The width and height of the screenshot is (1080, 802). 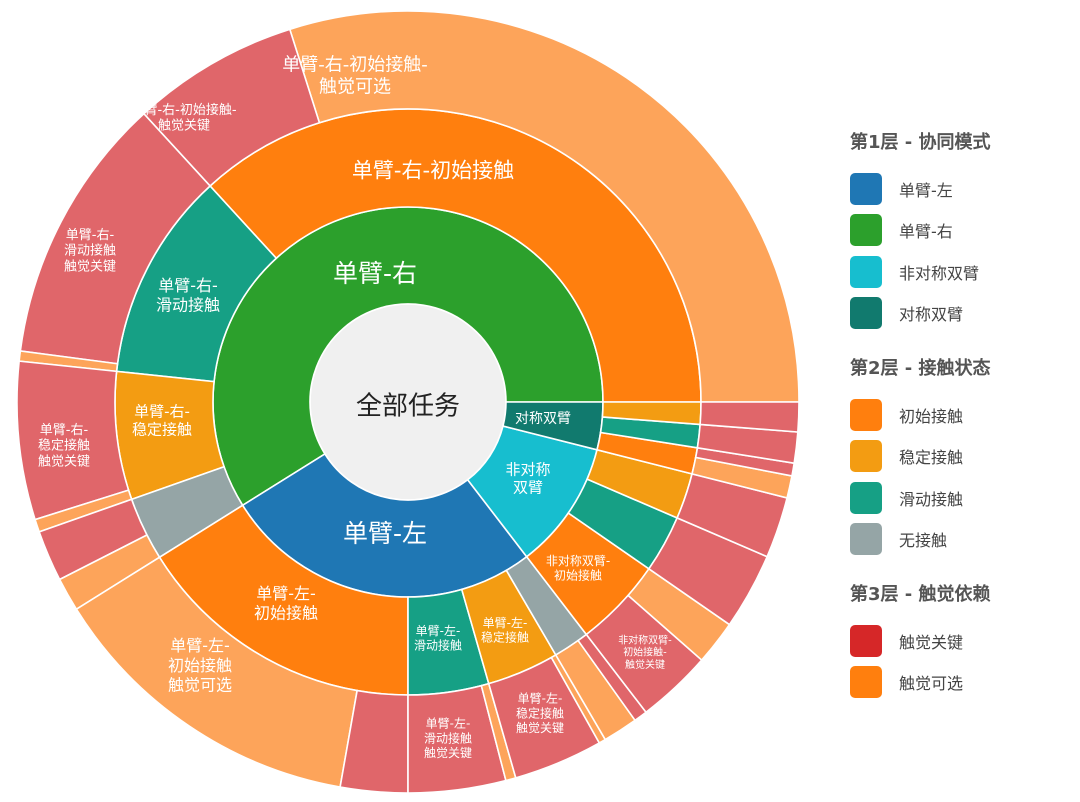 What do you see at coordinates (958, 189) in the screenshot?
I see `legend-item-单臂-左: 单臂-左` at bounding box center [958, 189].